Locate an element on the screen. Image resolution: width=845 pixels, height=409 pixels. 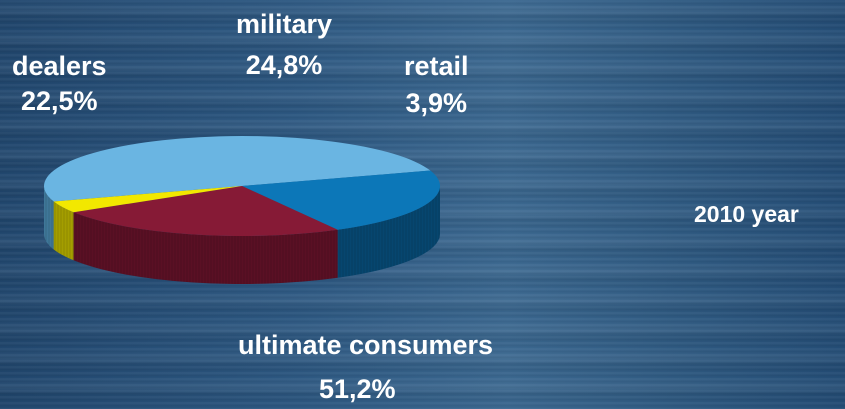
pie-slice-retail is located at coordinates (147, 199).